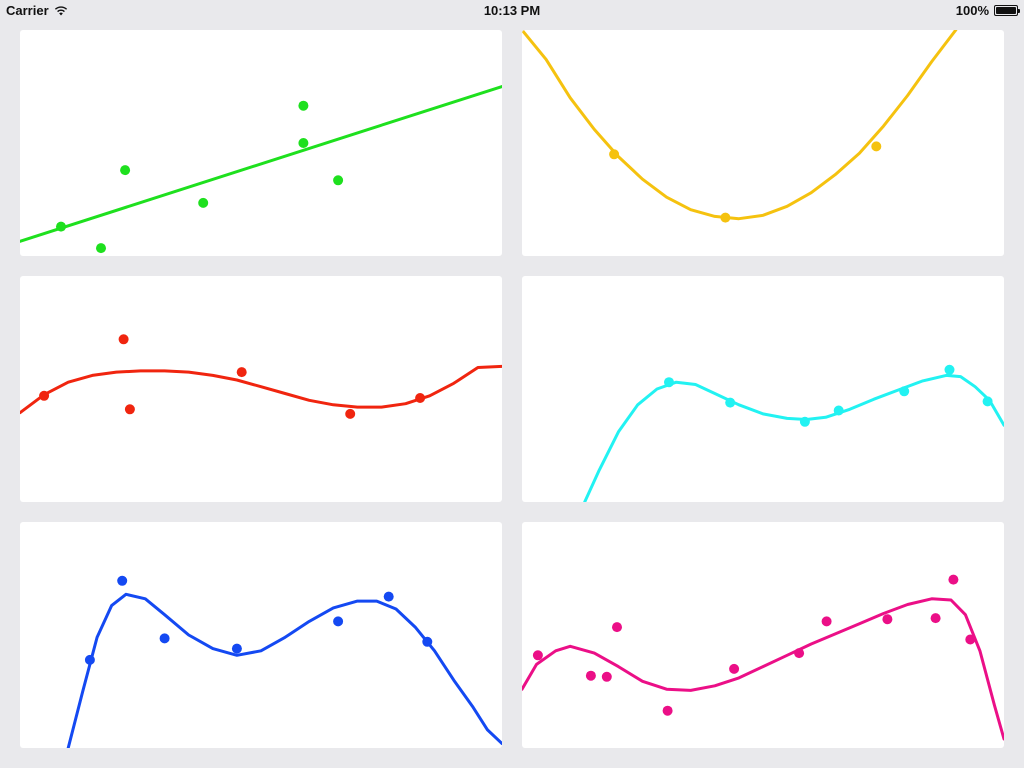  I want to click on battery-percent: 100%, so click(972, 10).